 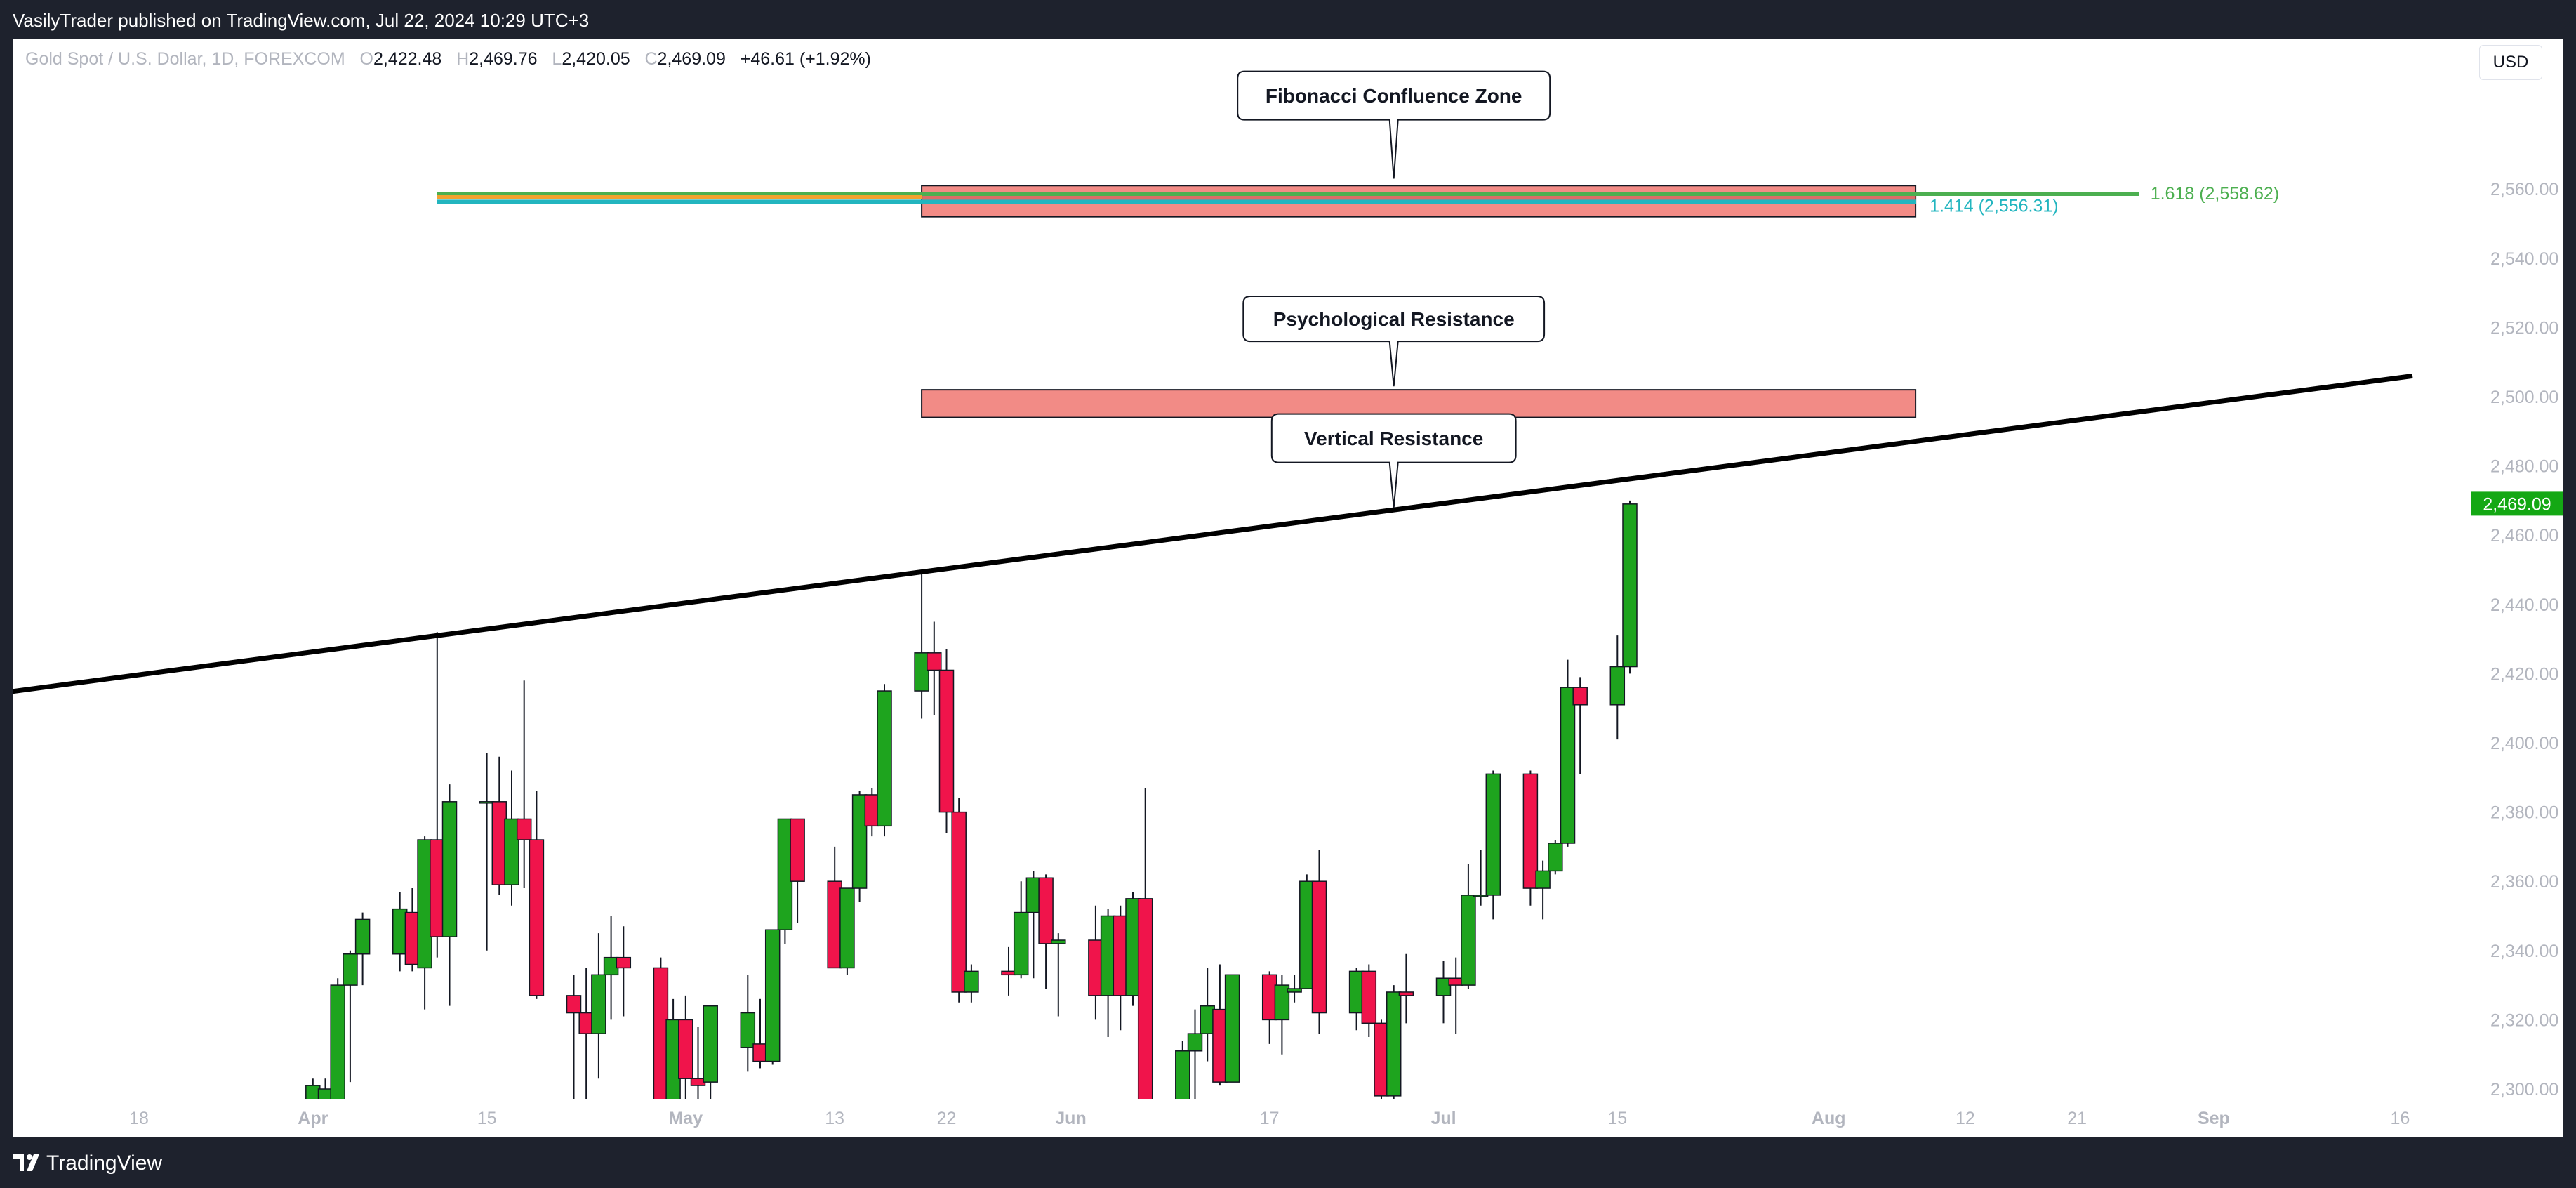 What do you see at coordinates (1829, 1118) in the screenshot?
I see `x-tick-label: Aug` at bounding box center [1829, 1118].